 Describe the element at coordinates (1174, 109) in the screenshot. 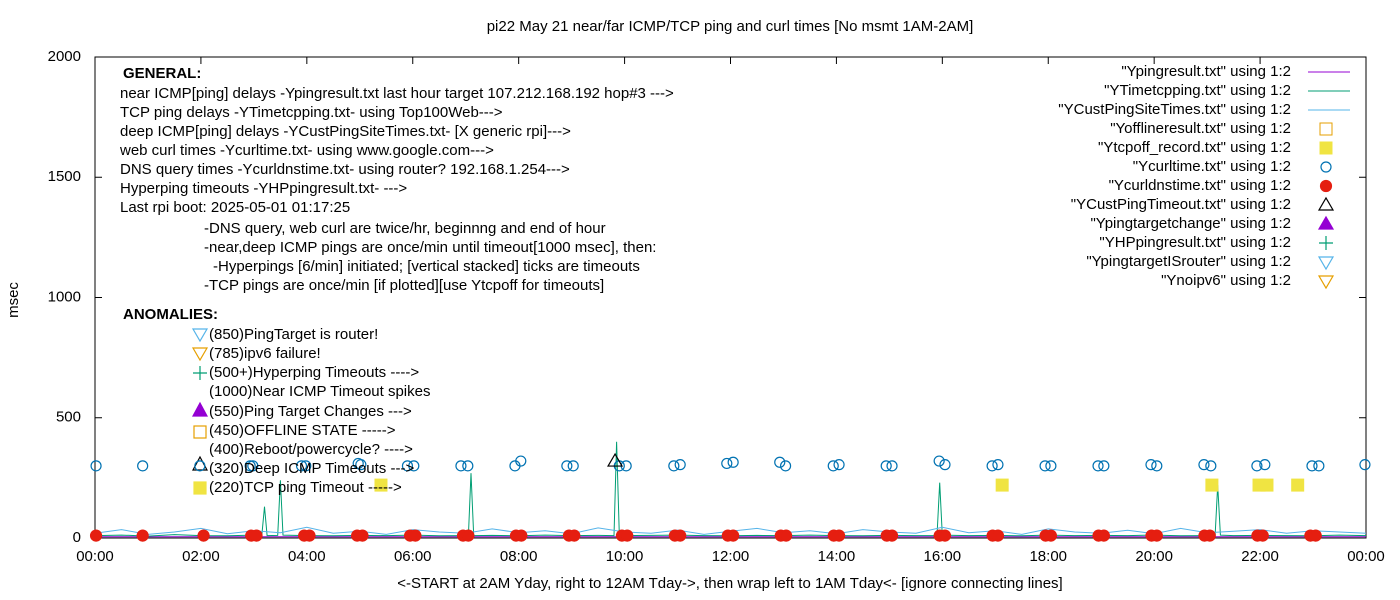

I see `legend-label: "YCustPingSiteTimes.txt" using 1:2` at that location.